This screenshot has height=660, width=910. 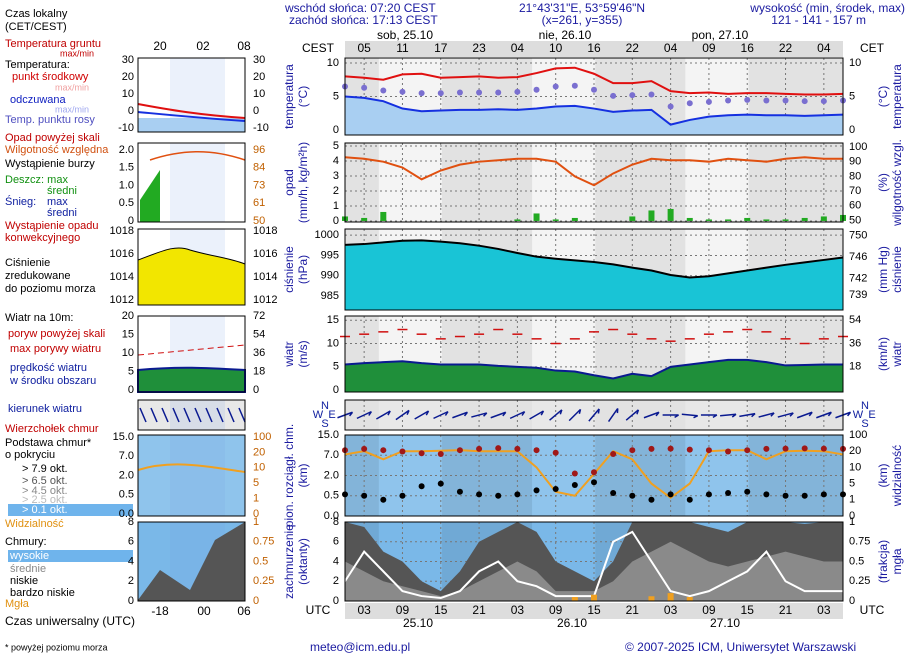 I want to click on y2-tick-label: 746, so click(x=858, y=257).